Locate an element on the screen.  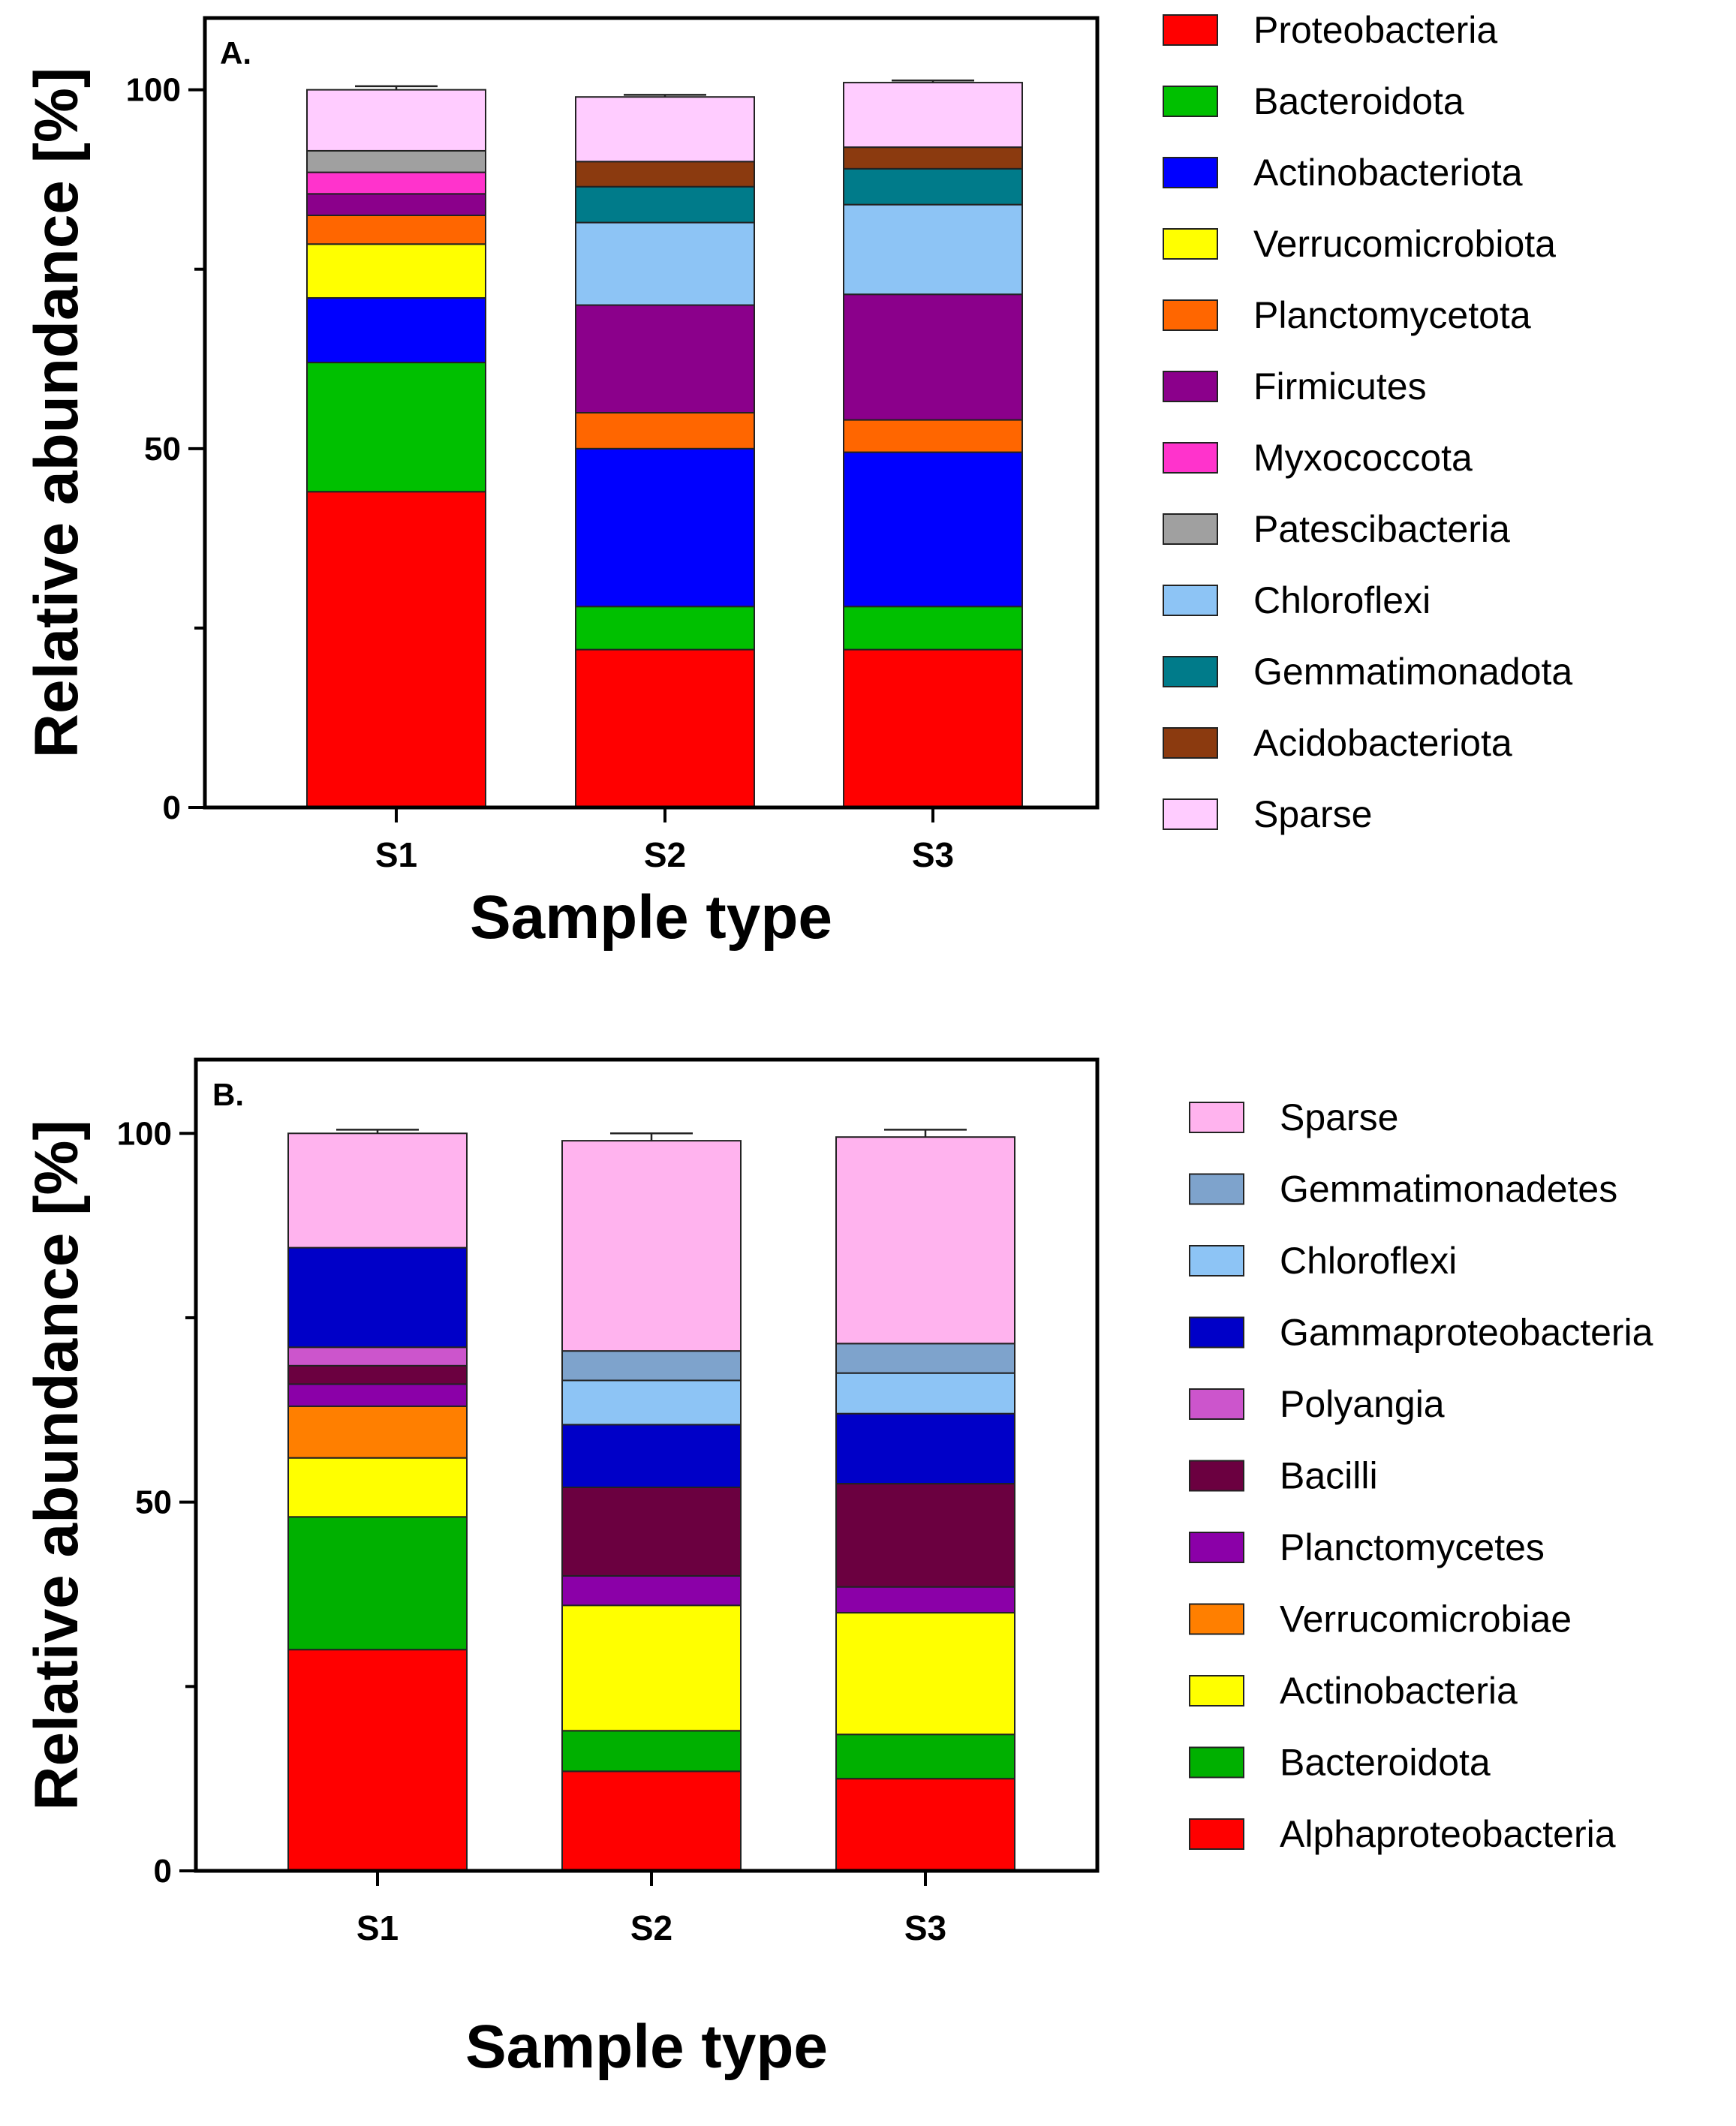
panel-label: A. is located at coordinates (235, 53).